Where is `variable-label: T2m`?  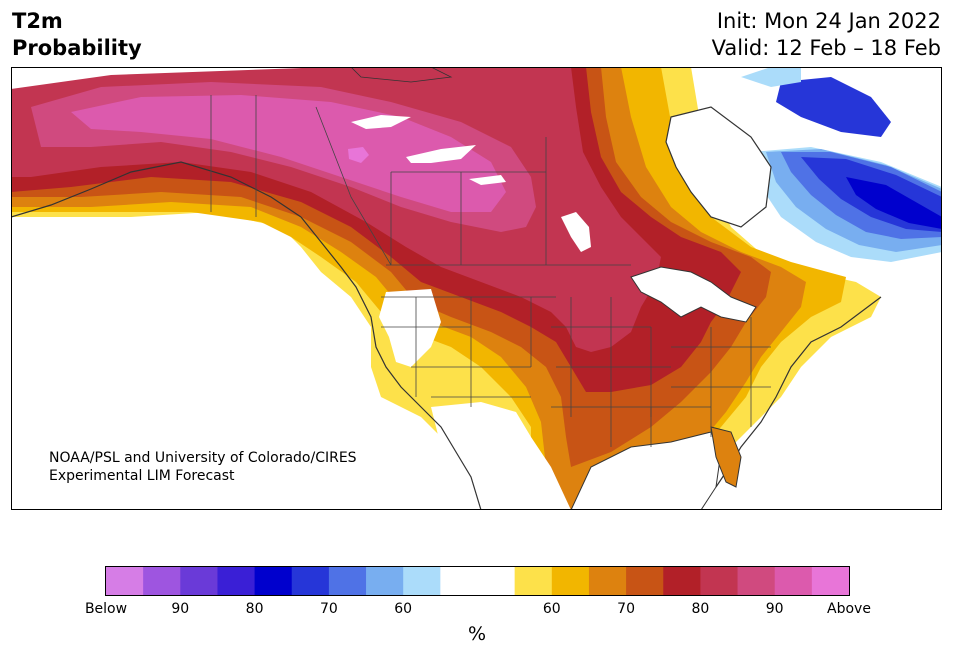
variable-label: T2m is located at coordinates (37, 21).